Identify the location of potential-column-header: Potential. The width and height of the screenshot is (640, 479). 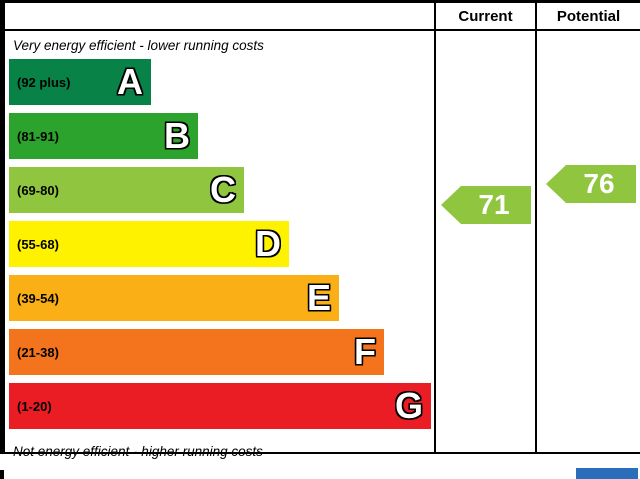
(588, 16).